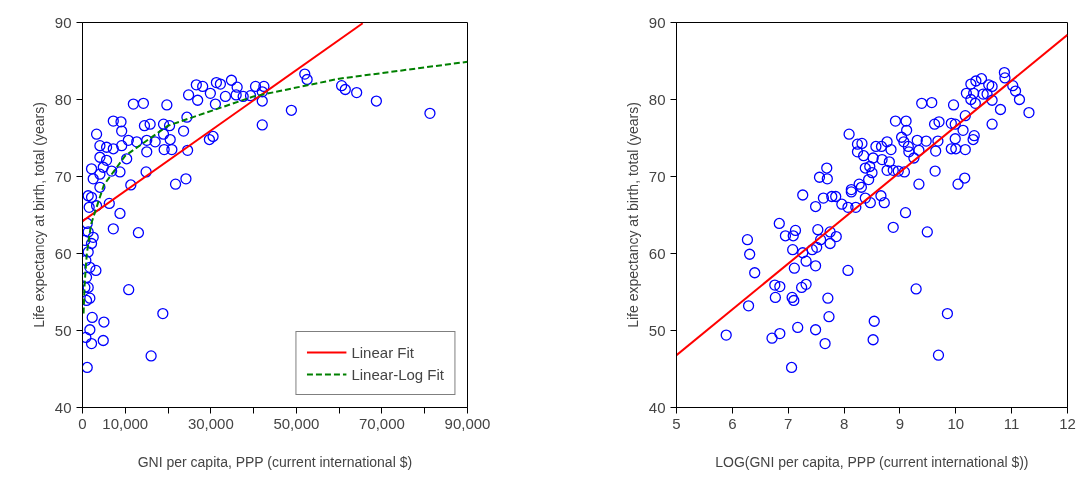  Describe the element at coordinates (872, 461) in the screenshot. I see `x-axis-title: LOG(GNI per capita, PPP (current international $))` at that location.